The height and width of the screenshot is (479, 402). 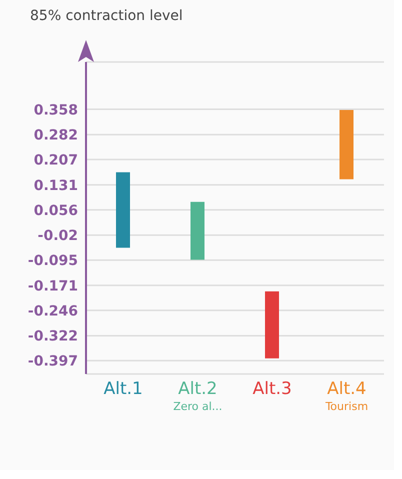 I want to click on y-tick-label: 0.056, so click(x=56, y=210).